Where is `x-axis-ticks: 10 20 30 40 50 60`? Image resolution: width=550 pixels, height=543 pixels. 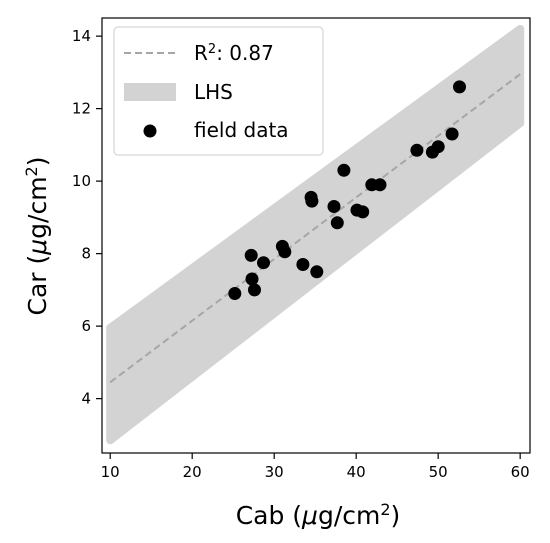
x-axis-ticks: 10 20 30 40 50 60 is located at coordinates (315, 467).